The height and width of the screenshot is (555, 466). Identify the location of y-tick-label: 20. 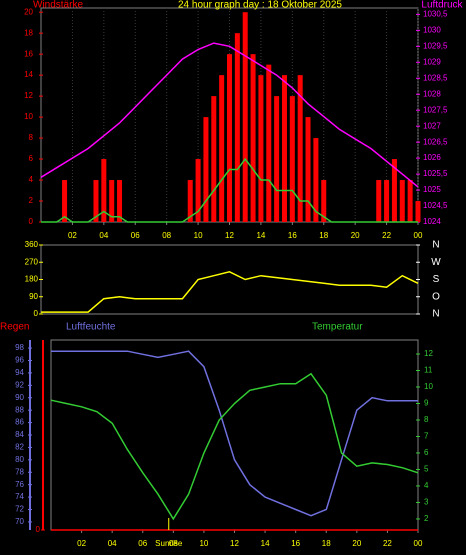
(28, 11).